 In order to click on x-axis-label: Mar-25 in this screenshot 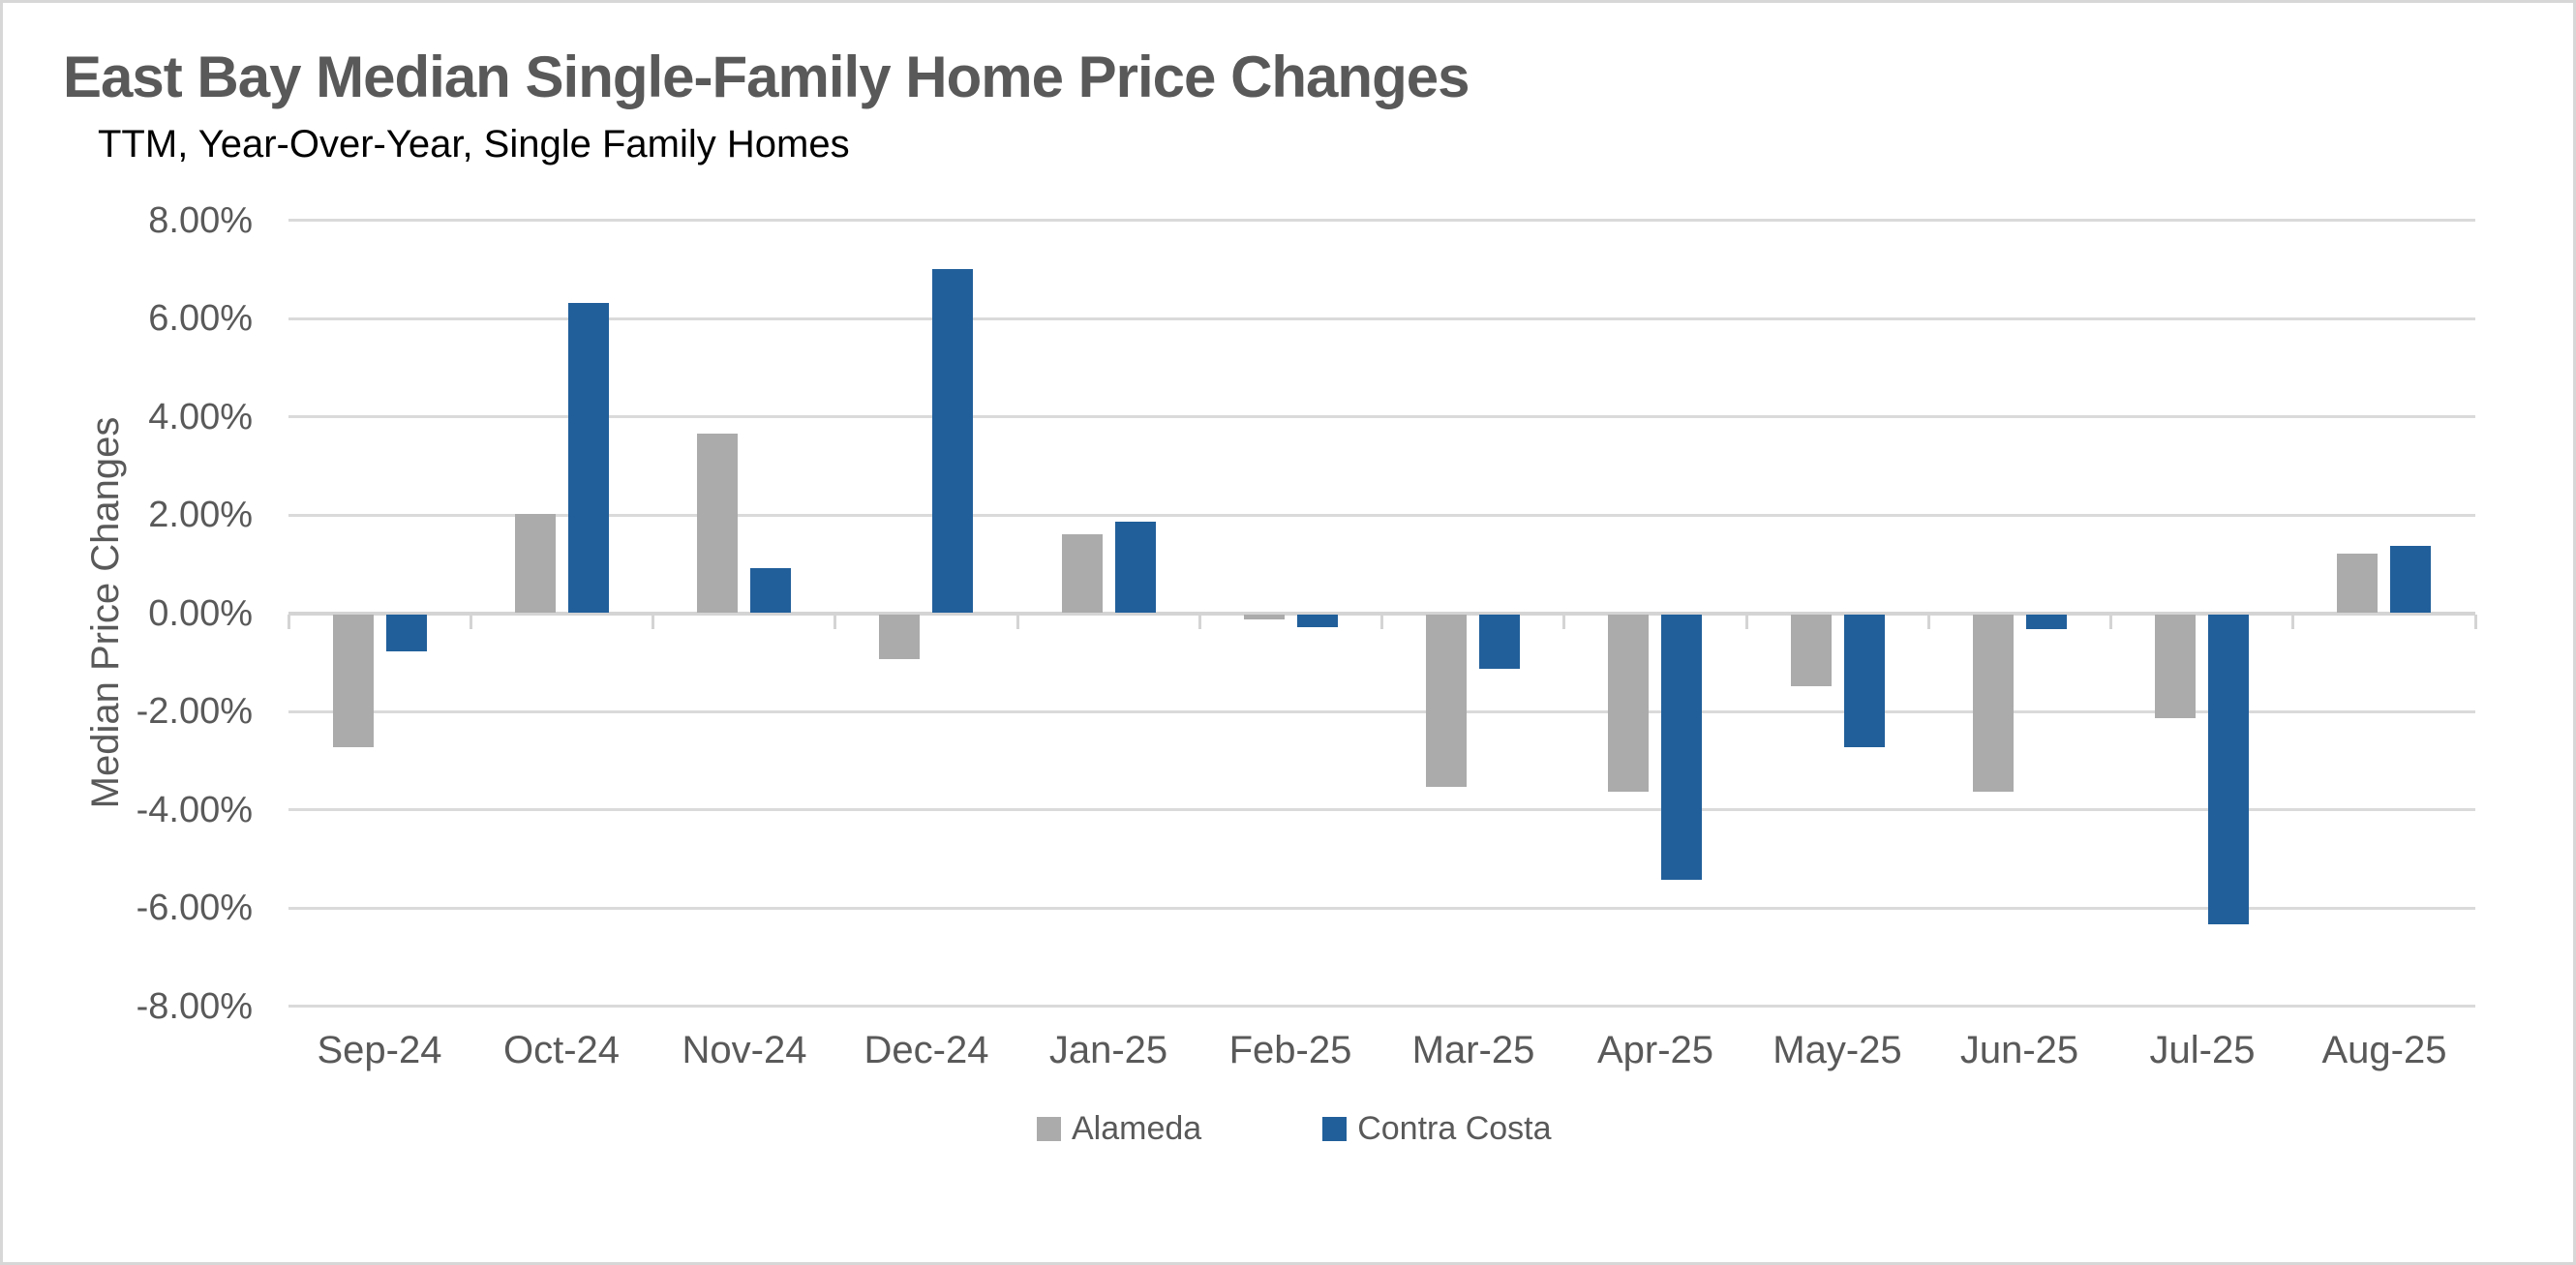, I will do `click(1473, 1050)`.